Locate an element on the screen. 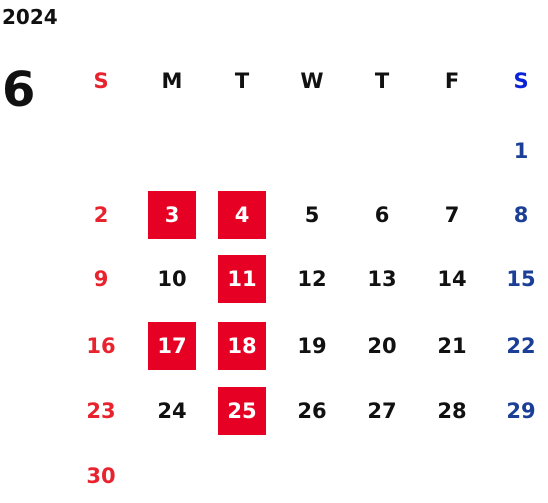 This screenshot has height=503, width=548. weekday-header: W is located at coordinates (312, 81).